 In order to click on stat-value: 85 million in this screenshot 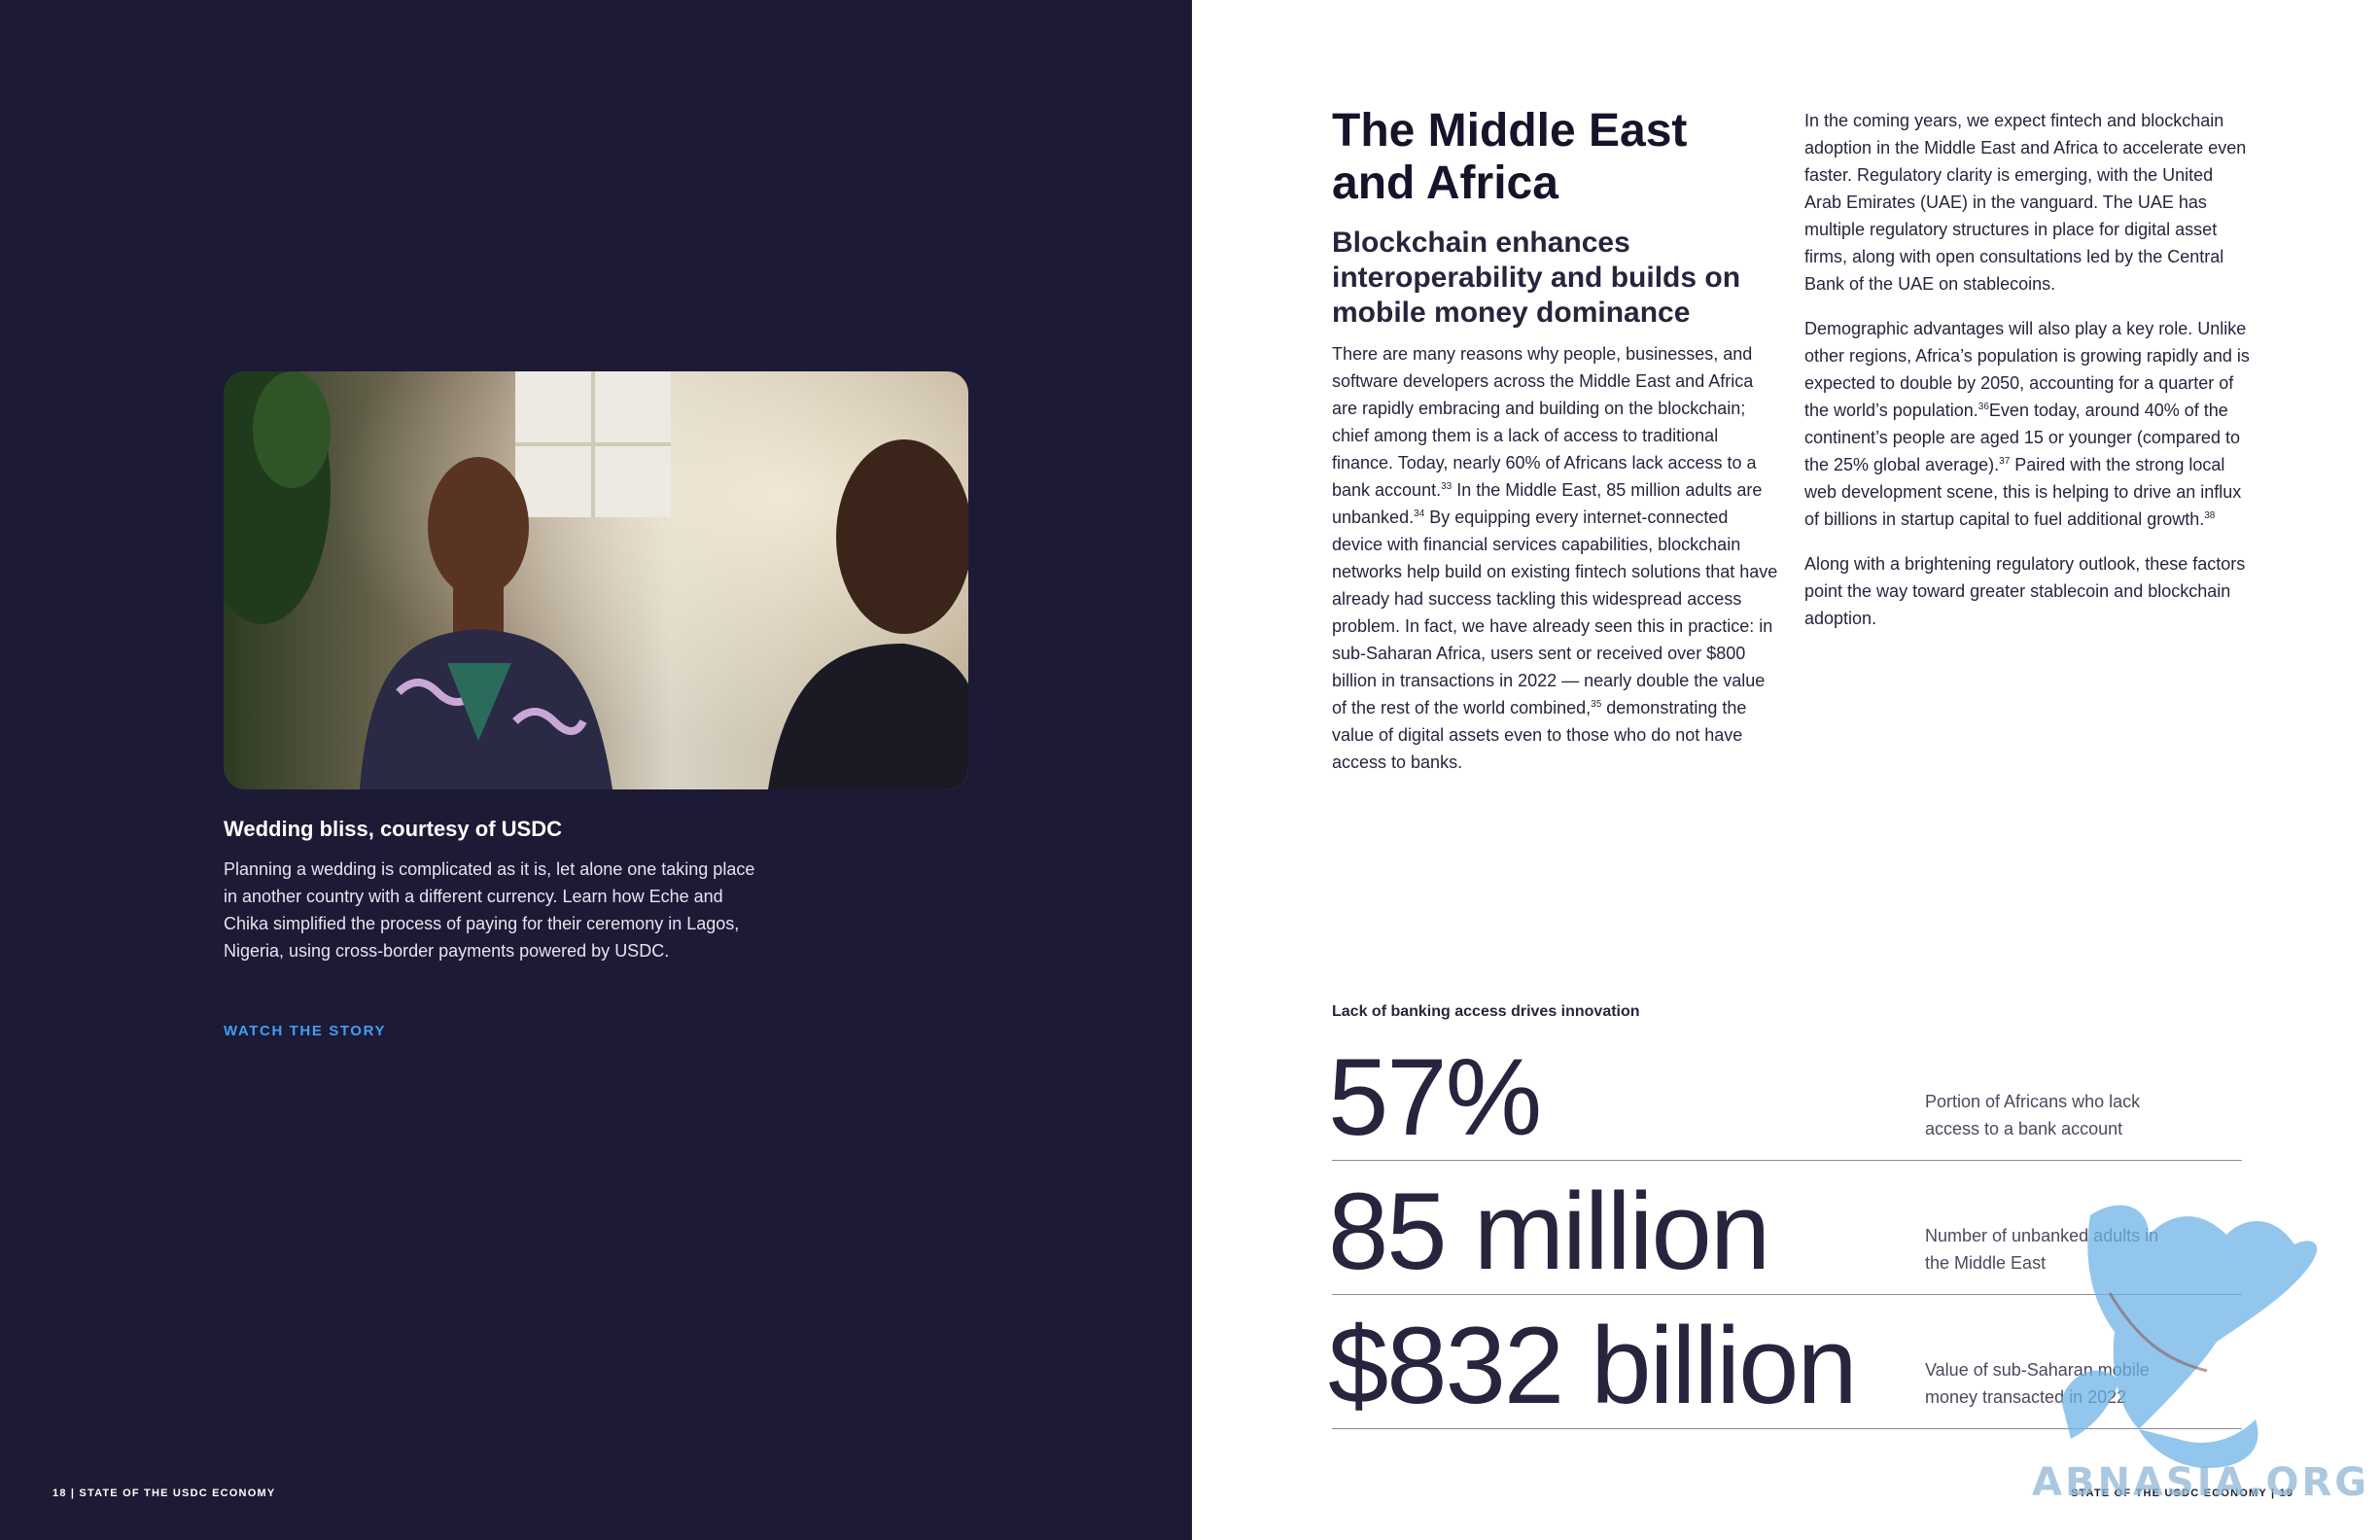, I will do `click(1549, 1231)`.